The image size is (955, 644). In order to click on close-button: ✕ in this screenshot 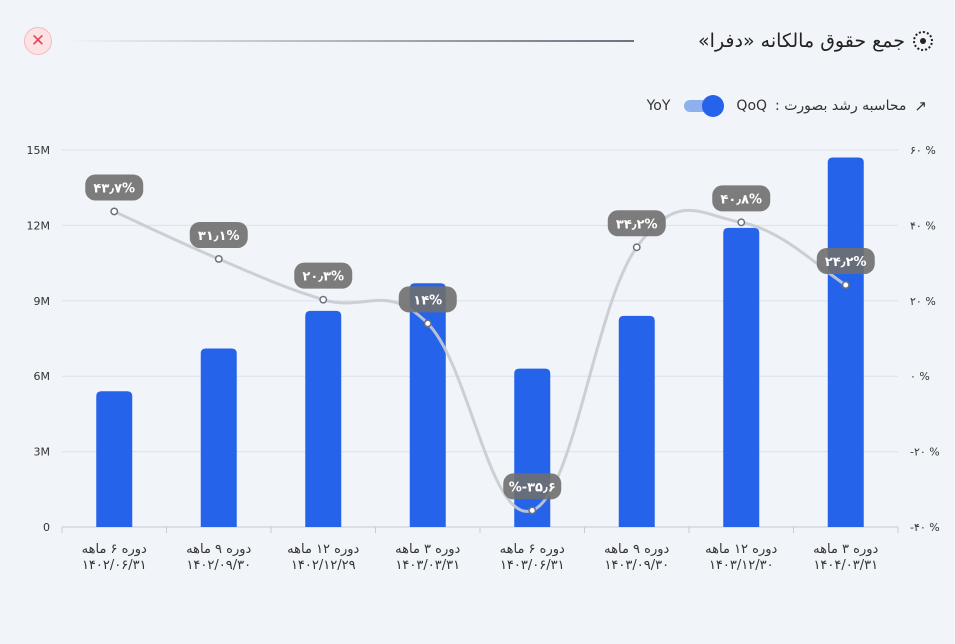, I will do `click(38, 41)`.